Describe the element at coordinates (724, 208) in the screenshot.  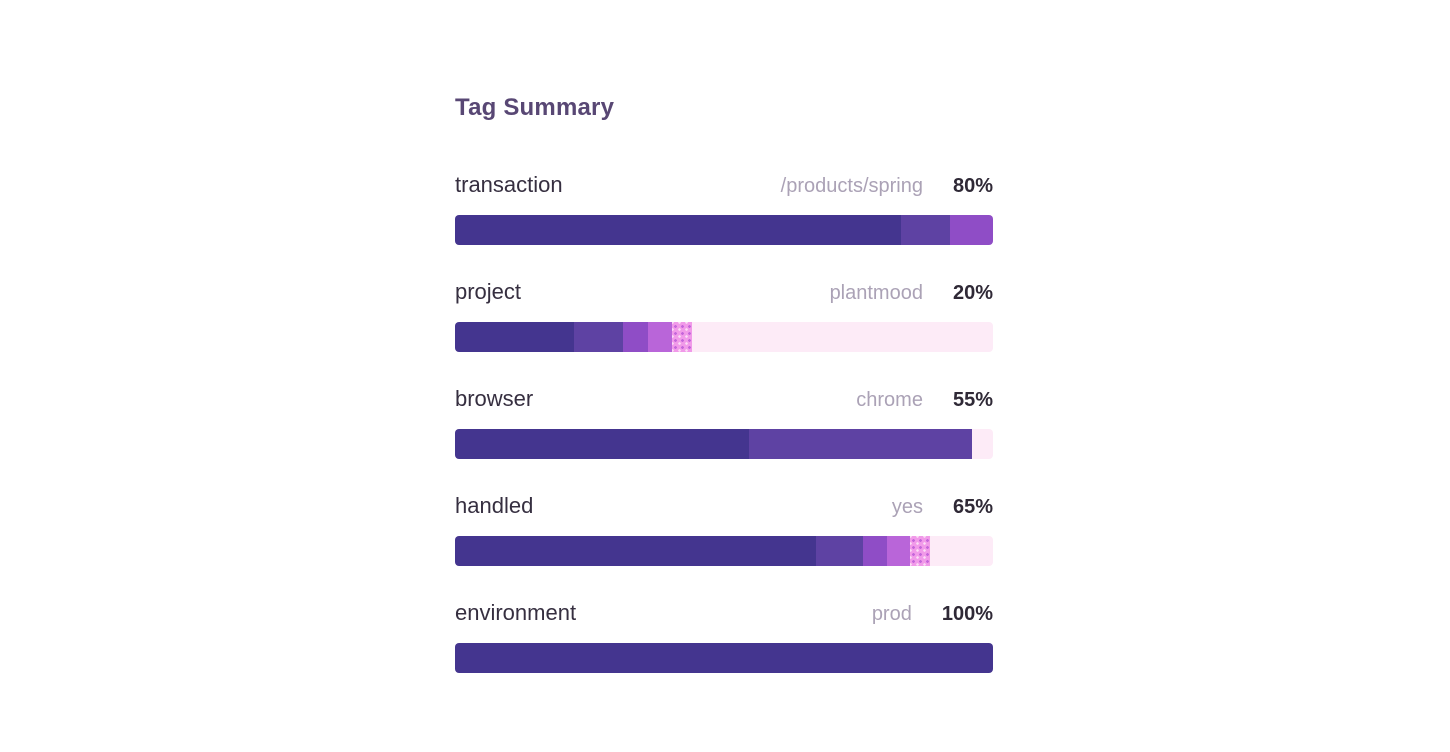
I see `tag-row: transaction /products/spring 80%` at that location.